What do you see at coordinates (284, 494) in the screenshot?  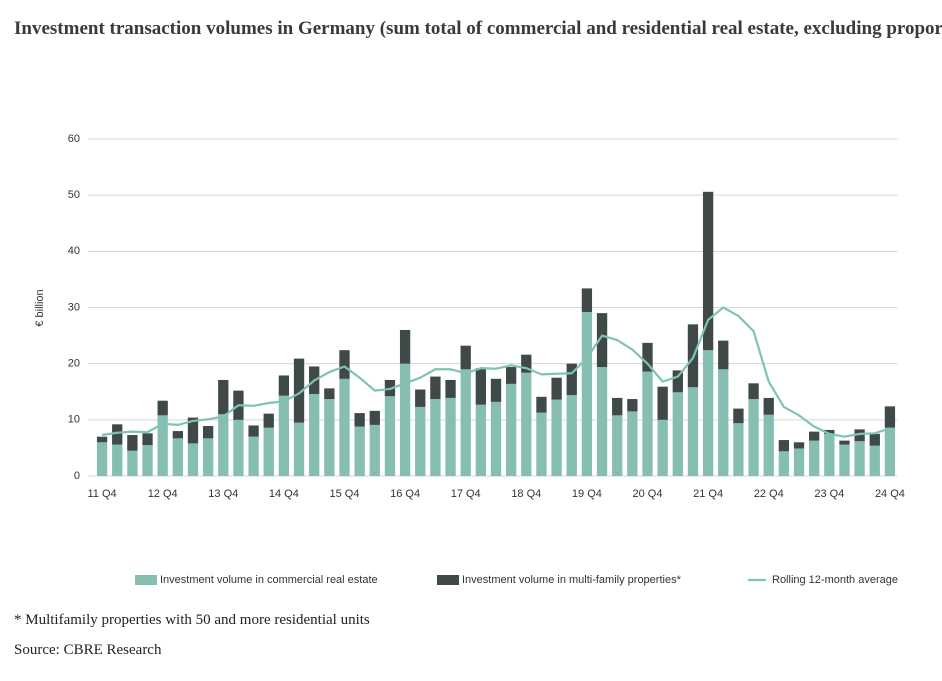 I see `x-tick-label: 14 Q4` at bounding box center [284, 494].